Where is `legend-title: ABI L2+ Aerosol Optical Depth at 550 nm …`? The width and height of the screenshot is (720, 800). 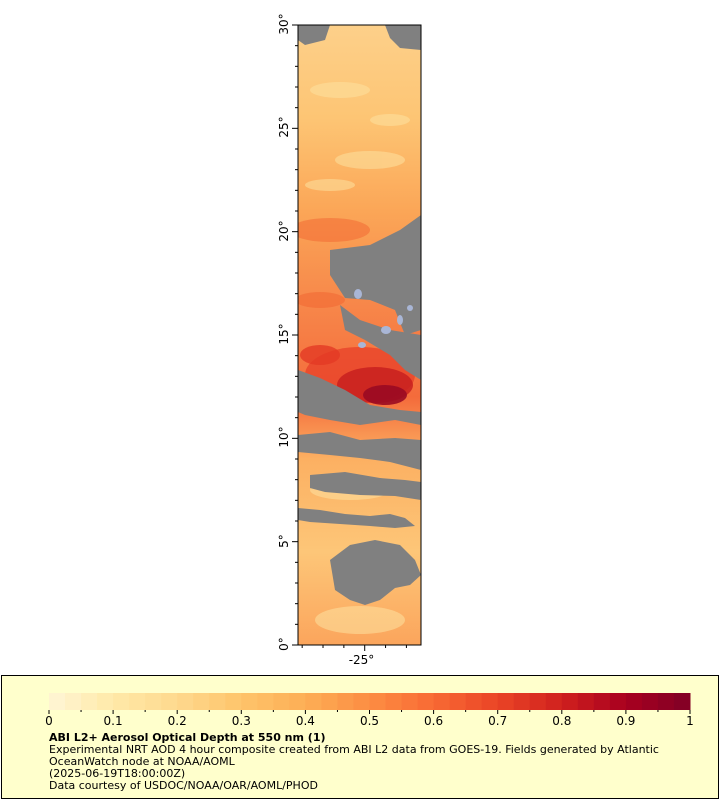
legend-title: ABI L2+ Aerosol Optical Depth at 550 nm … is located at coordinates (187, 737).